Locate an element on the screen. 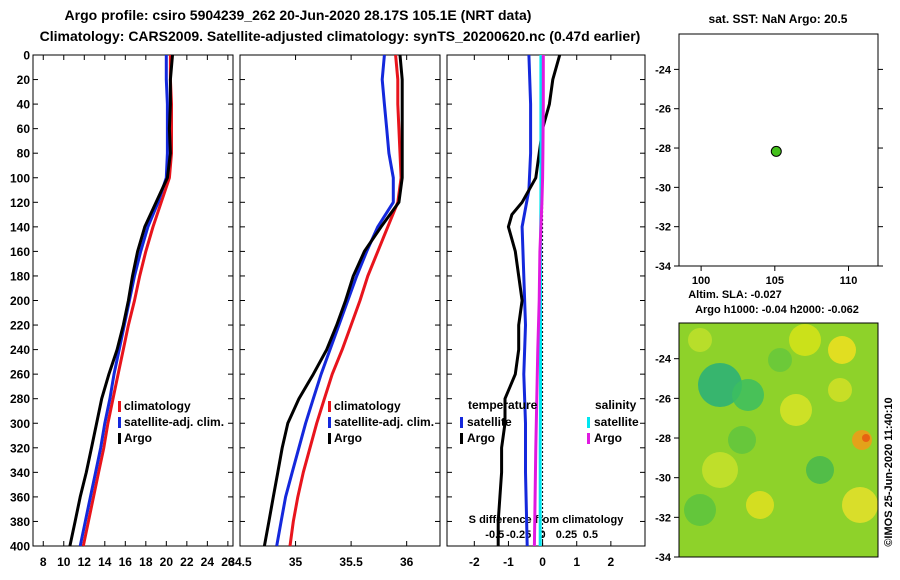  depth-tick-label: 400 is located at coordinates (20, 547).